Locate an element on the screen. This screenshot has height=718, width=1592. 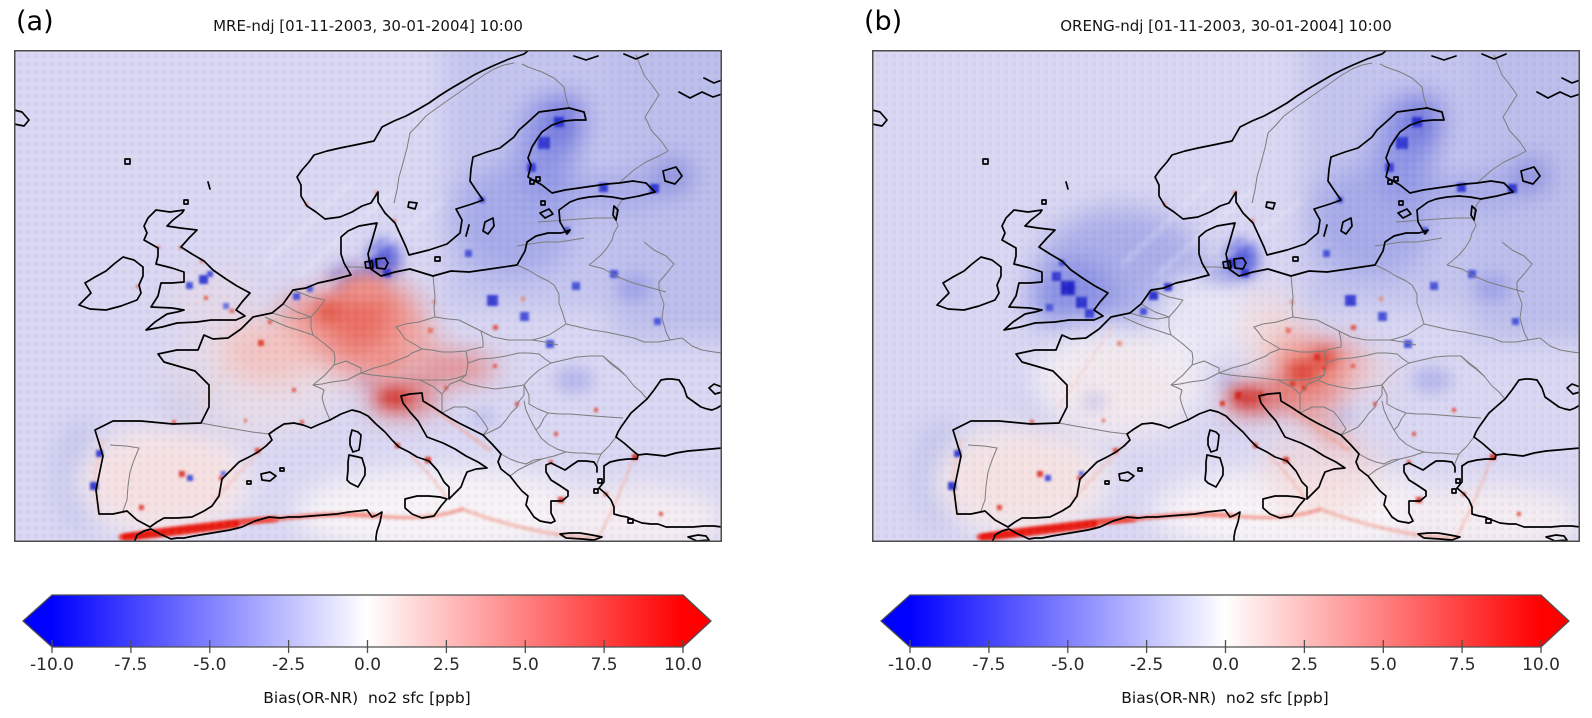
colorbar-b-bar is located at coordinates (1225, 624).